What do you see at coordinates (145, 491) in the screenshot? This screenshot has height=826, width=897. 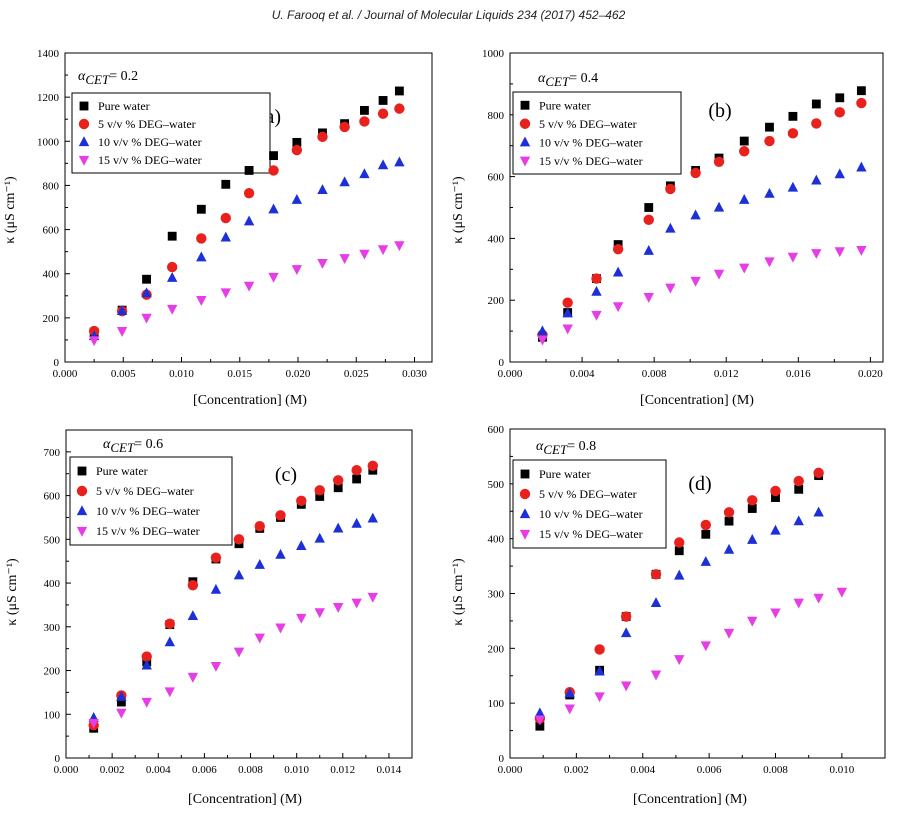 I see `legend-entry-label: 5 v/v % DEG–water` at bounding box center [145, 491].